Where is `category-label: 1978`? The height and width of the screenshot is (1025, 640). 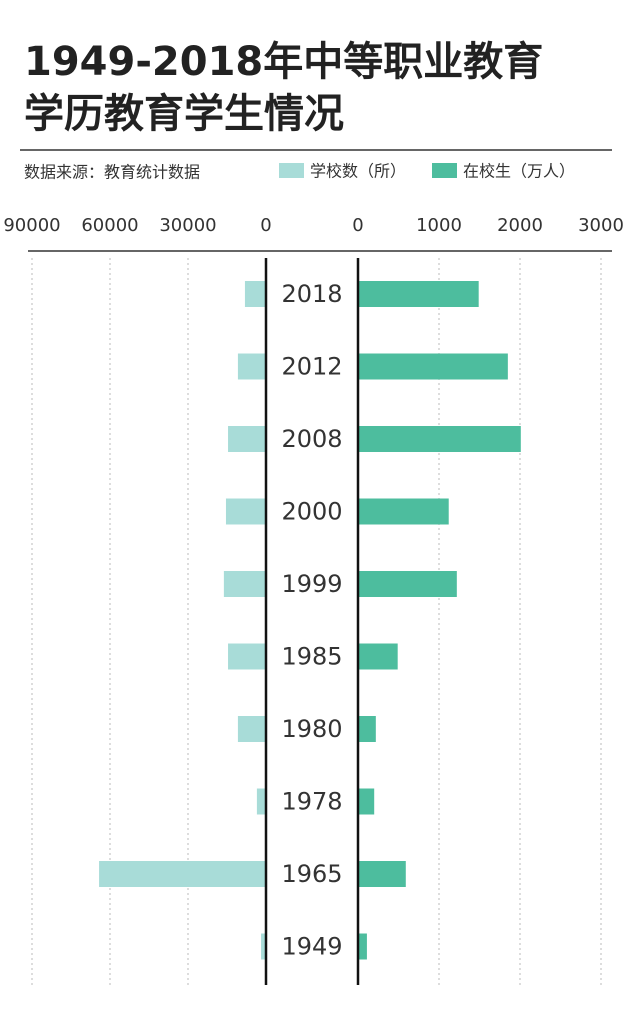 category-label: 1978 is located at coordinates (311, 802).